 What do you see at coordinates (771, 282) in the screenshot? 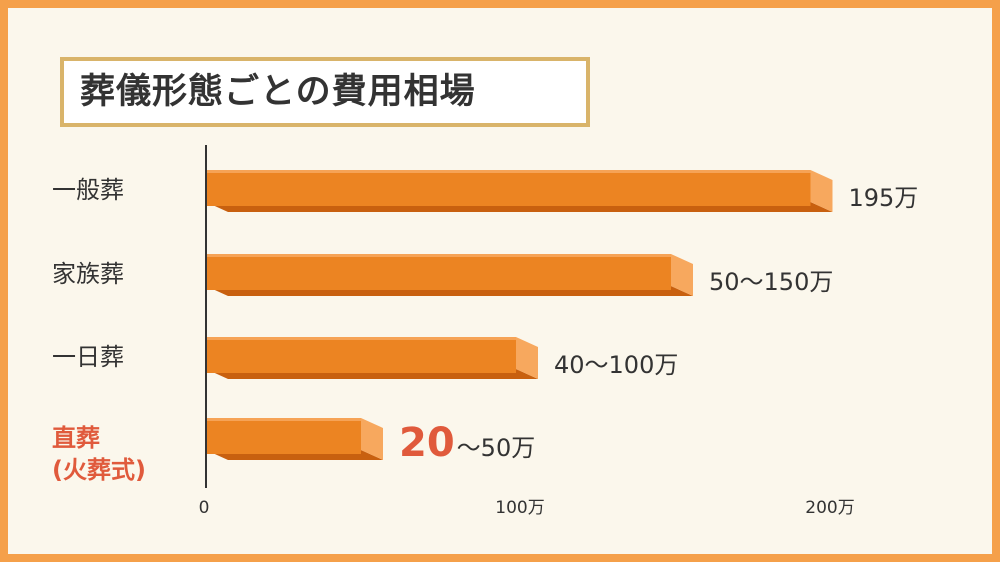
I see `value-label: 50〜150万` at bounding box center [771, 282].